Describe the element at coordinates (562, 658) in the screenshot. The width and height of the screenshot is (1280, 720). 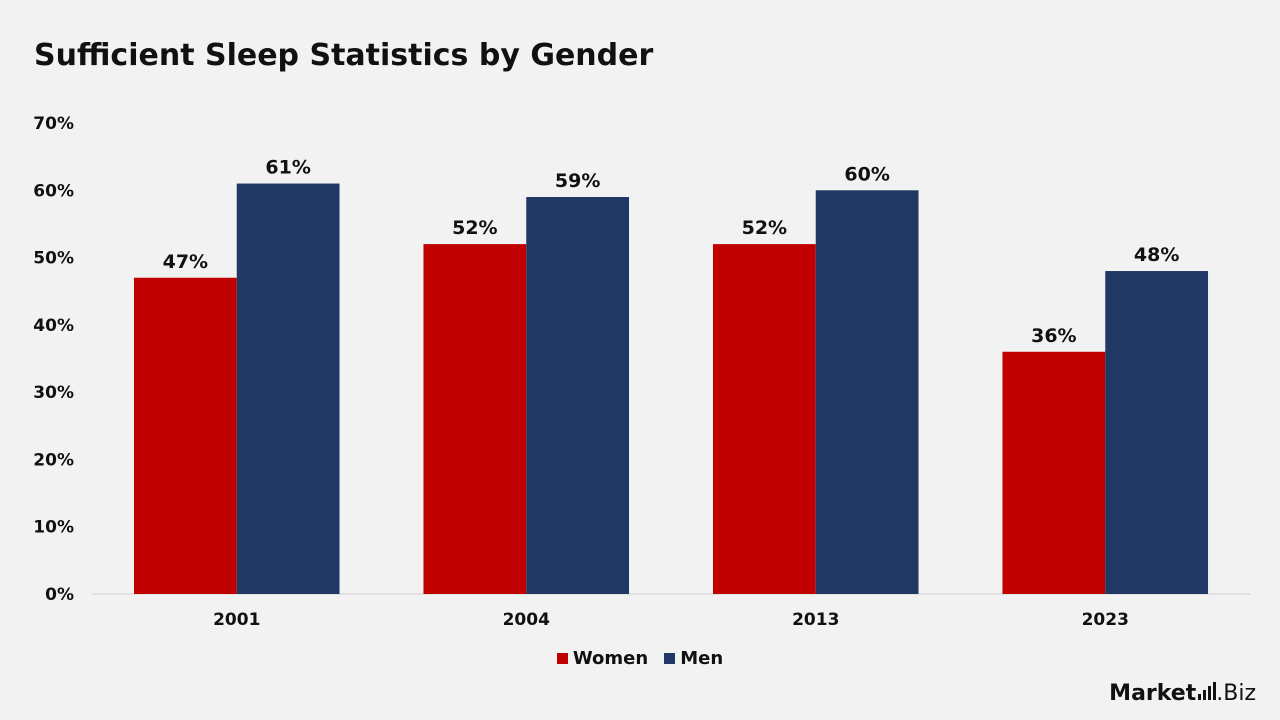
I see `legend-swatch-women` at that location.